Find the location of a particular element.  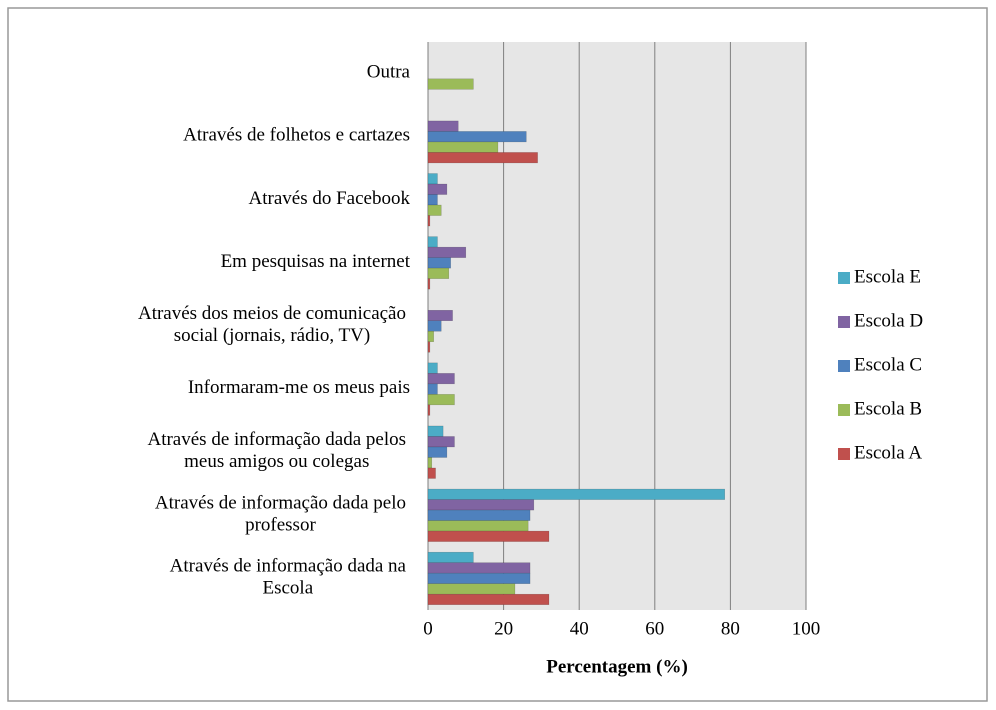

legend-label: Escola C is located at coordinates (888, 364).